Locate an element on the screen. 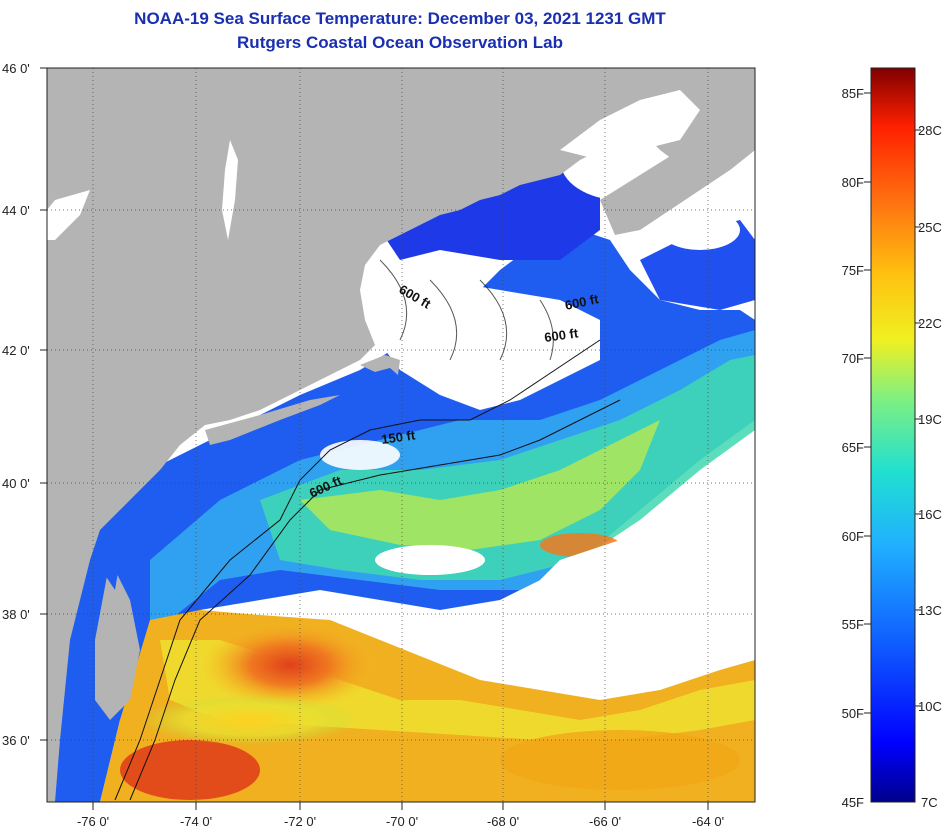 The height and width of the screenshot is (832, 944). warm-core-south is located at coordinates (190, 770).